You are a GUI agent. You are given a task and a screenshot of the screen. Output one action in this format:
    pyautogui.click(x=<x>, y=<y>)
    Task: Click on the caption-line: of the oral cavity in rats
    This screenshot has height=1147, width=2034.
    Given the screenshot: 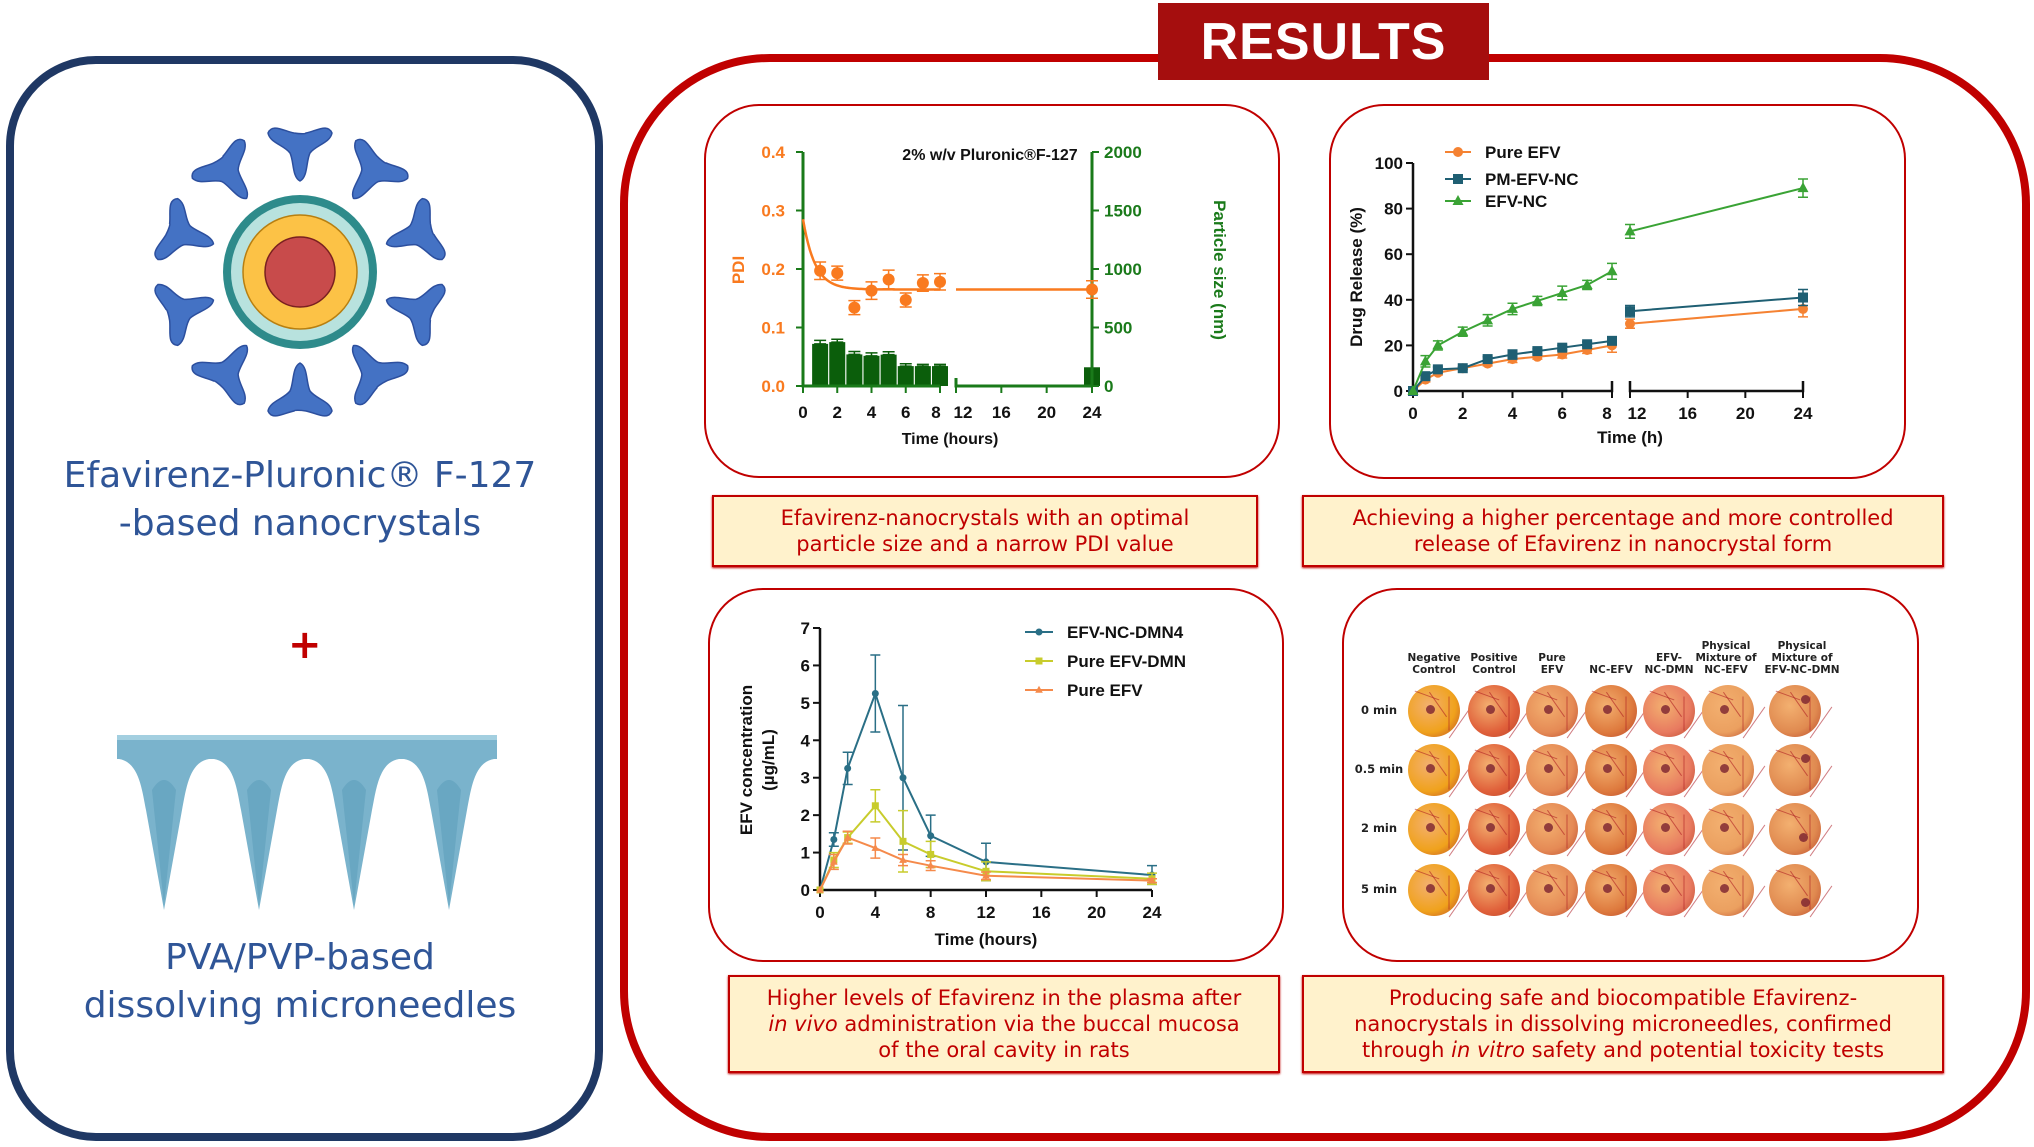 What is the action you would take?
    pyautogui.click(x=1004, y=1050)
    